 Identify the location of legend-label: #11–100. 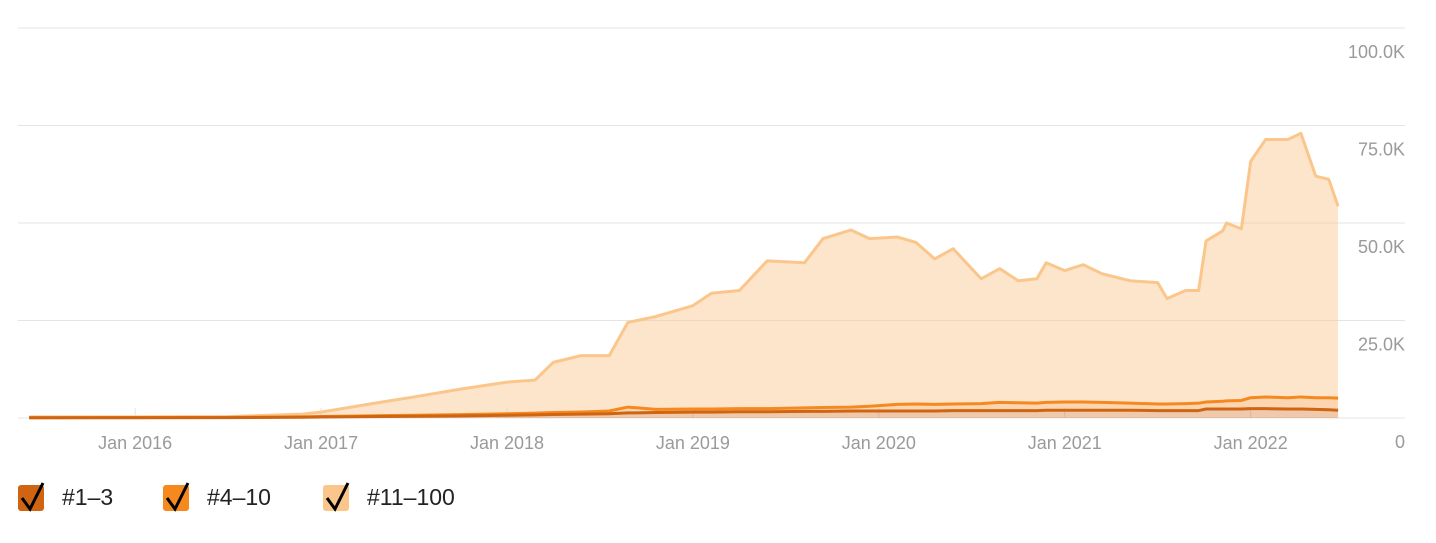
(411, 497).